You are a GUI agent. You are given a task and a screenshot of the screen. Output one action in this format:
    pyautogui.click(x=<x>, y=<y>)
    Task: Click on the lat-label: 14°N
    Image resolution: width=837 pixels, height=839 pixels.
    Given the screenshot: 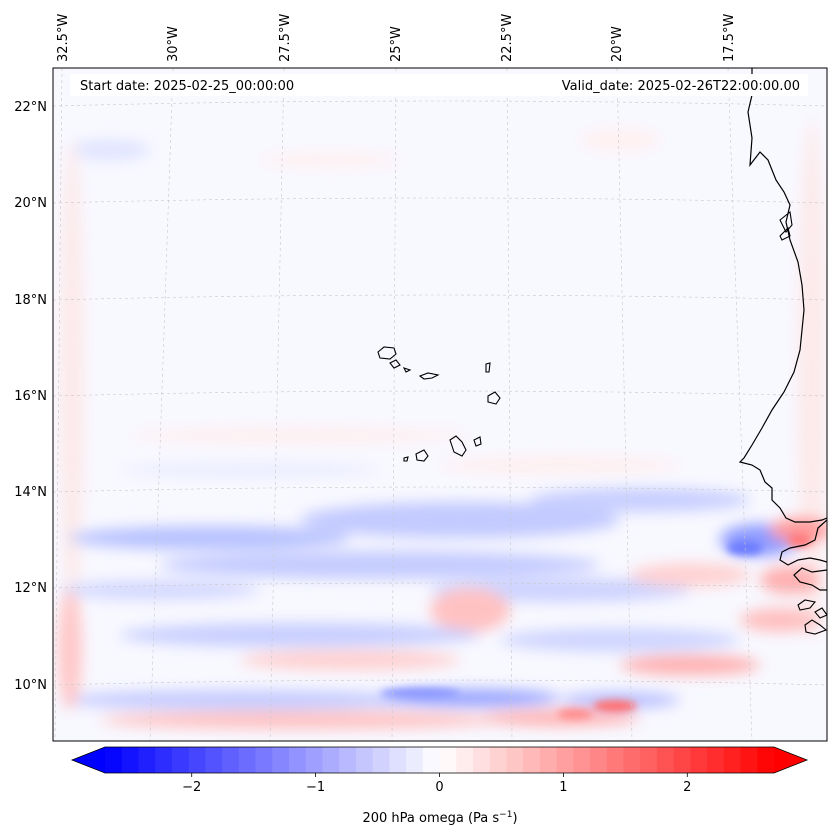 What is the action you would take?
    pyautogui.click(x=30, y=492)
    